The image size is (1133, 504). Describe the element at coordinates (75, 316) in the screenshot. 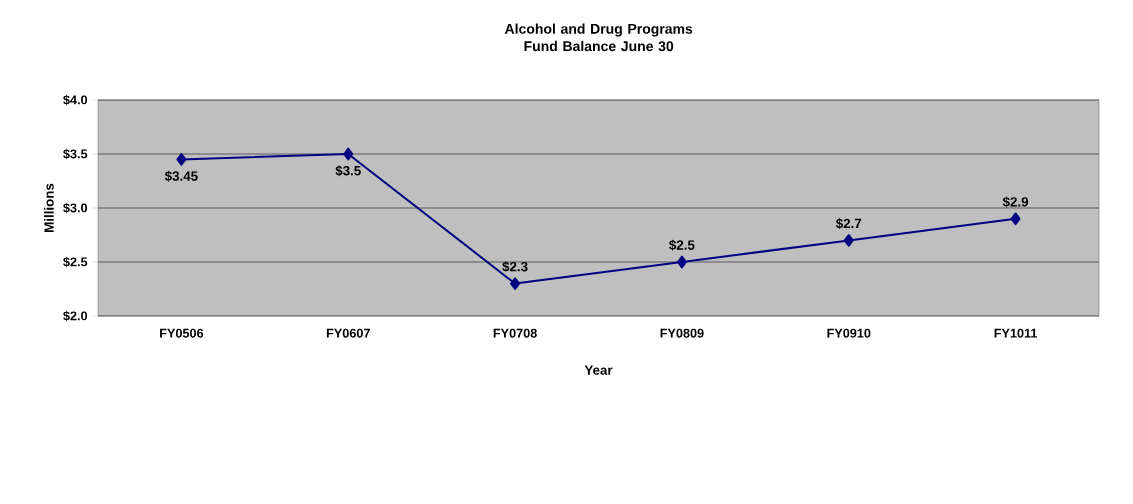

I see `y-tick-label: $2.0` at that location.